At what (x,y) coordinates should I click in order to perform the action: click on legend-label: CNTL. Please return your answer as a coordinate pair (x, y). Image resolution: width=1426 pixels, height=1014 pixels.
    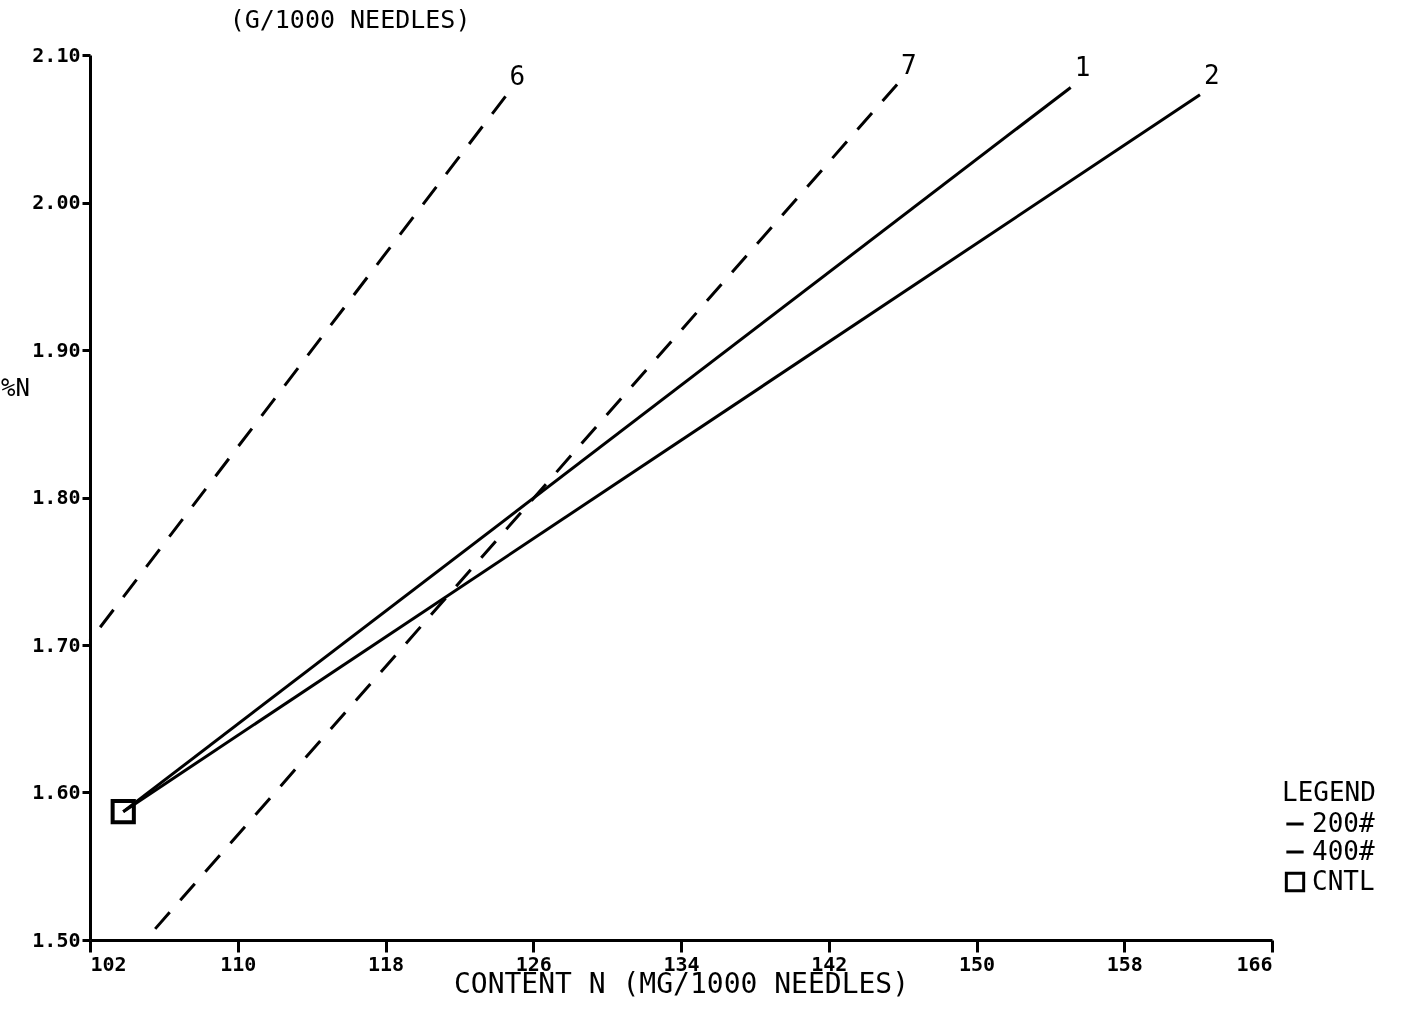
    Looking at the image, I should click on (1343, 881).